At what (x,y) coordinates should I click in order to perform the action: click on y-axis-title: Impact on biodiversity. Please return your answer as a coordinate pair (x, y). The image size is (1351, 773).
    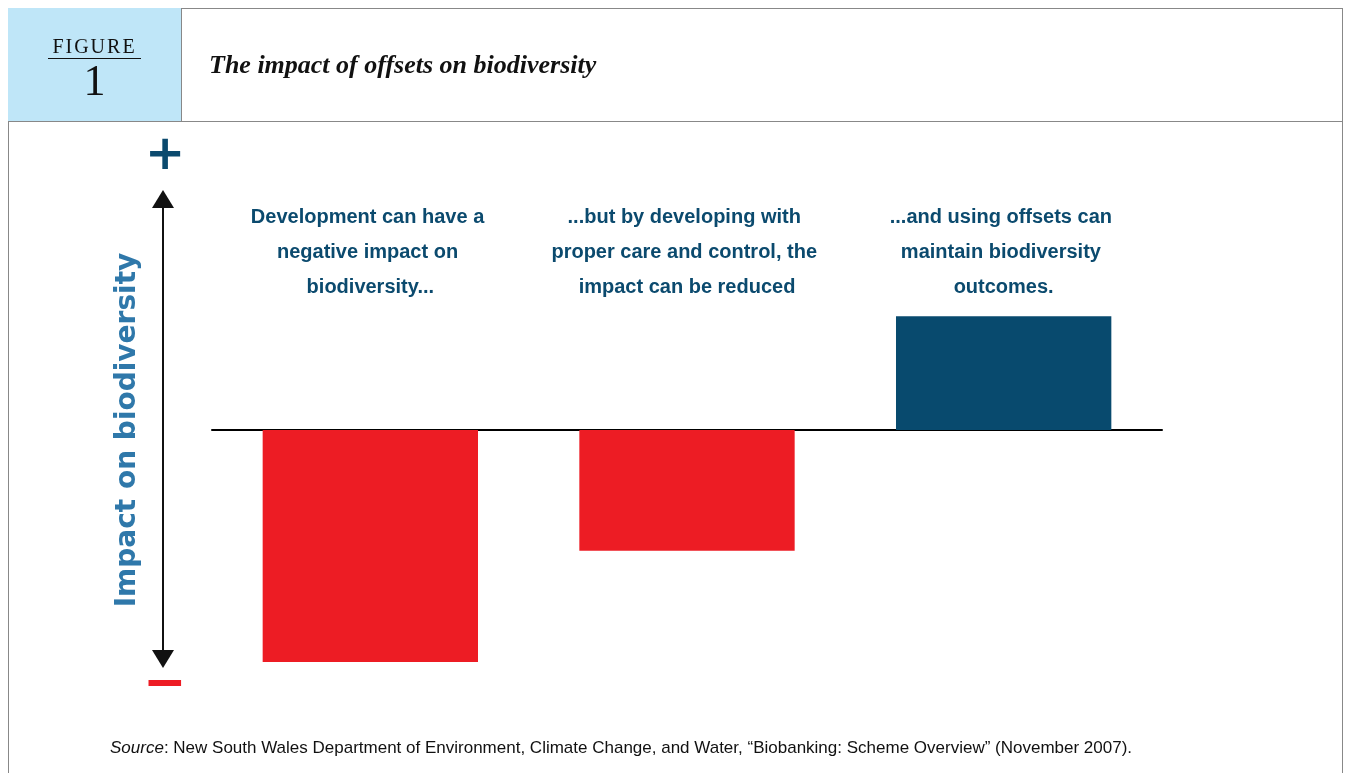
    Looking at the image, I should click on (125, 430).